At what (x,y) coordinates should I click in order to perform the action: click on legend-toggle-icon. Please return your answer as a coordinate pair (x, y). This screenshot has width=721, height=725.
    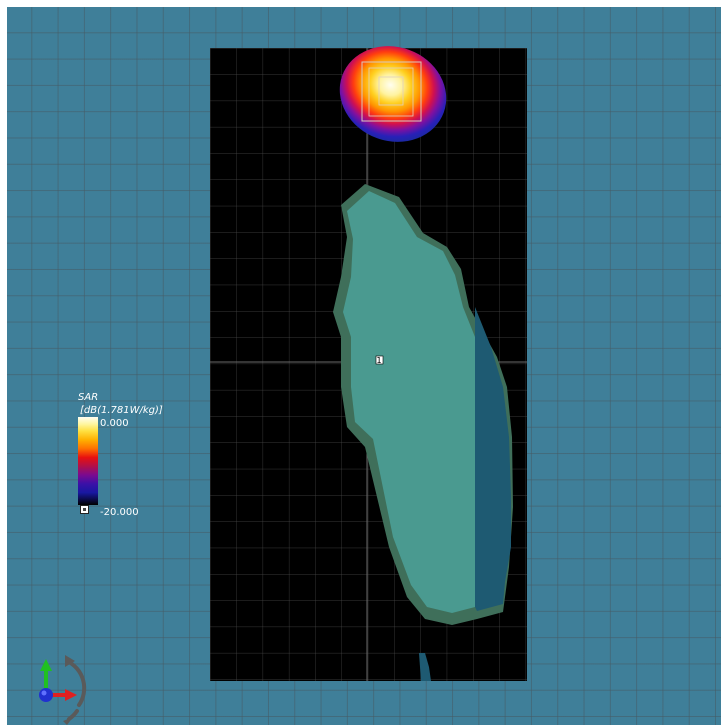
    Looking at the image, I should click on (84, 509).